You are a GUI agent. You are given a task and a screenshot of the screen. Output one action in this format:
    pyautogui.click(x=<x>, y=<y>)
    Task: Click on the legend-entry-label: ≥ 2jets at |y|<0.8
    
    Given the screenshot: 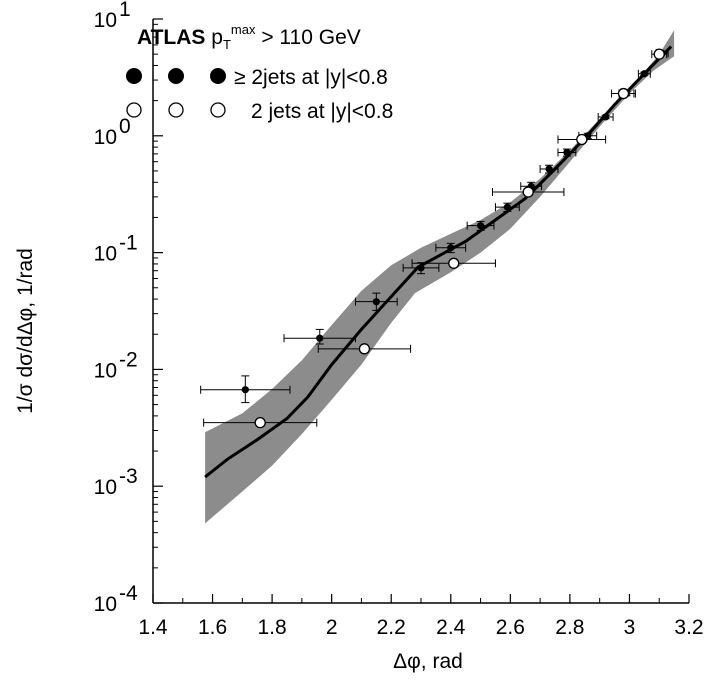 What is the action you would take?
    pyautogui.click(x=311, y=77)
    